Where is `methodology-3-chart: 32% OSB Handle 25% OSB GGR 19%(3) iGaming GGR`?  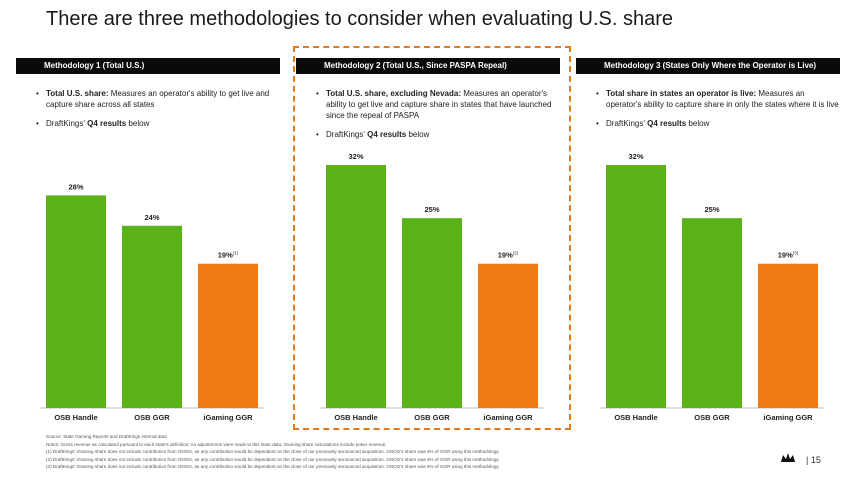 methodology-3-chart: 32% OSB Handle 25% OSB GGR 19%(3) iGaming GGR is located at coordinates (712, 287).